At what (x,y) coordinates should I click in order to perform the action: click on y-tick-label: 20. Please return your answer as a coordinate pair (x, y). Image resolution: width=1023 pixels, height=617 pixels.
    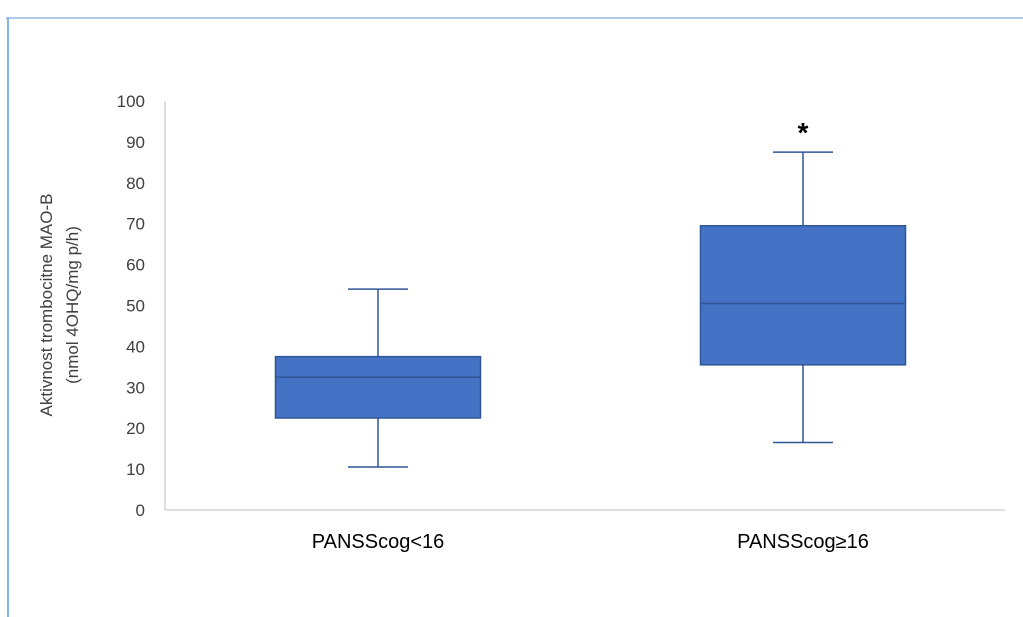
    Looking at the image, I should click on (135, 428).